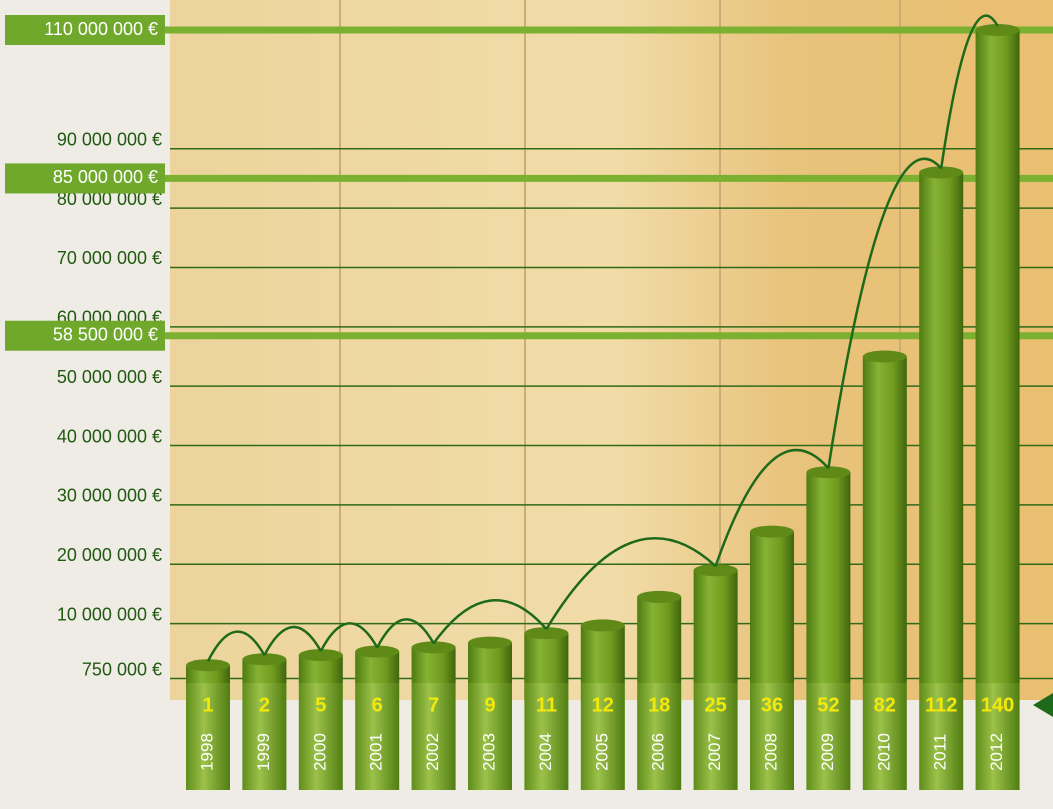  Describe the element at coordinates (109, 139) in the screenshot. I see `y-tick-label: 90 000 000 €` at that location.